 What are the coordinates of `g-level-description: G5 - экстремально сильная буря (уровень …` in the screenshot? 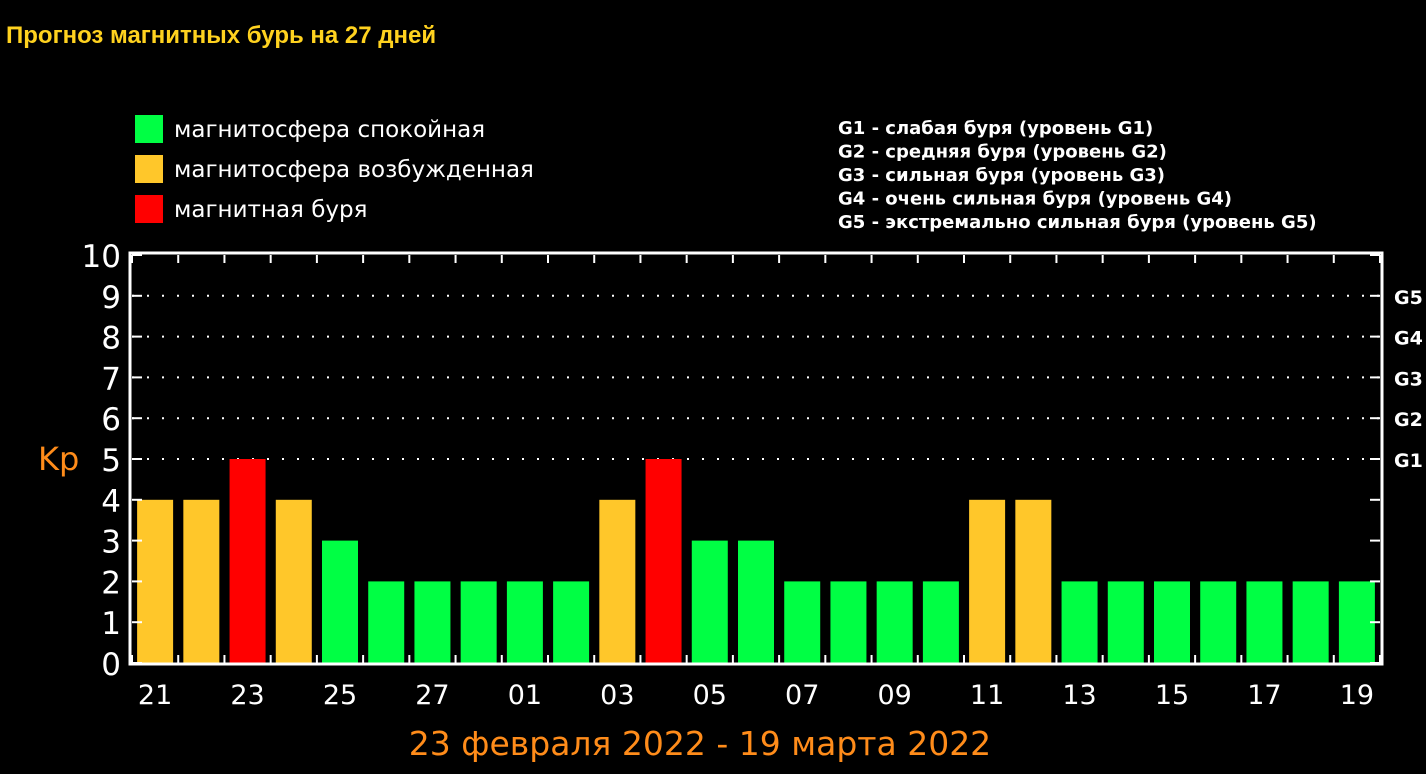 It's located at (1077, 222).